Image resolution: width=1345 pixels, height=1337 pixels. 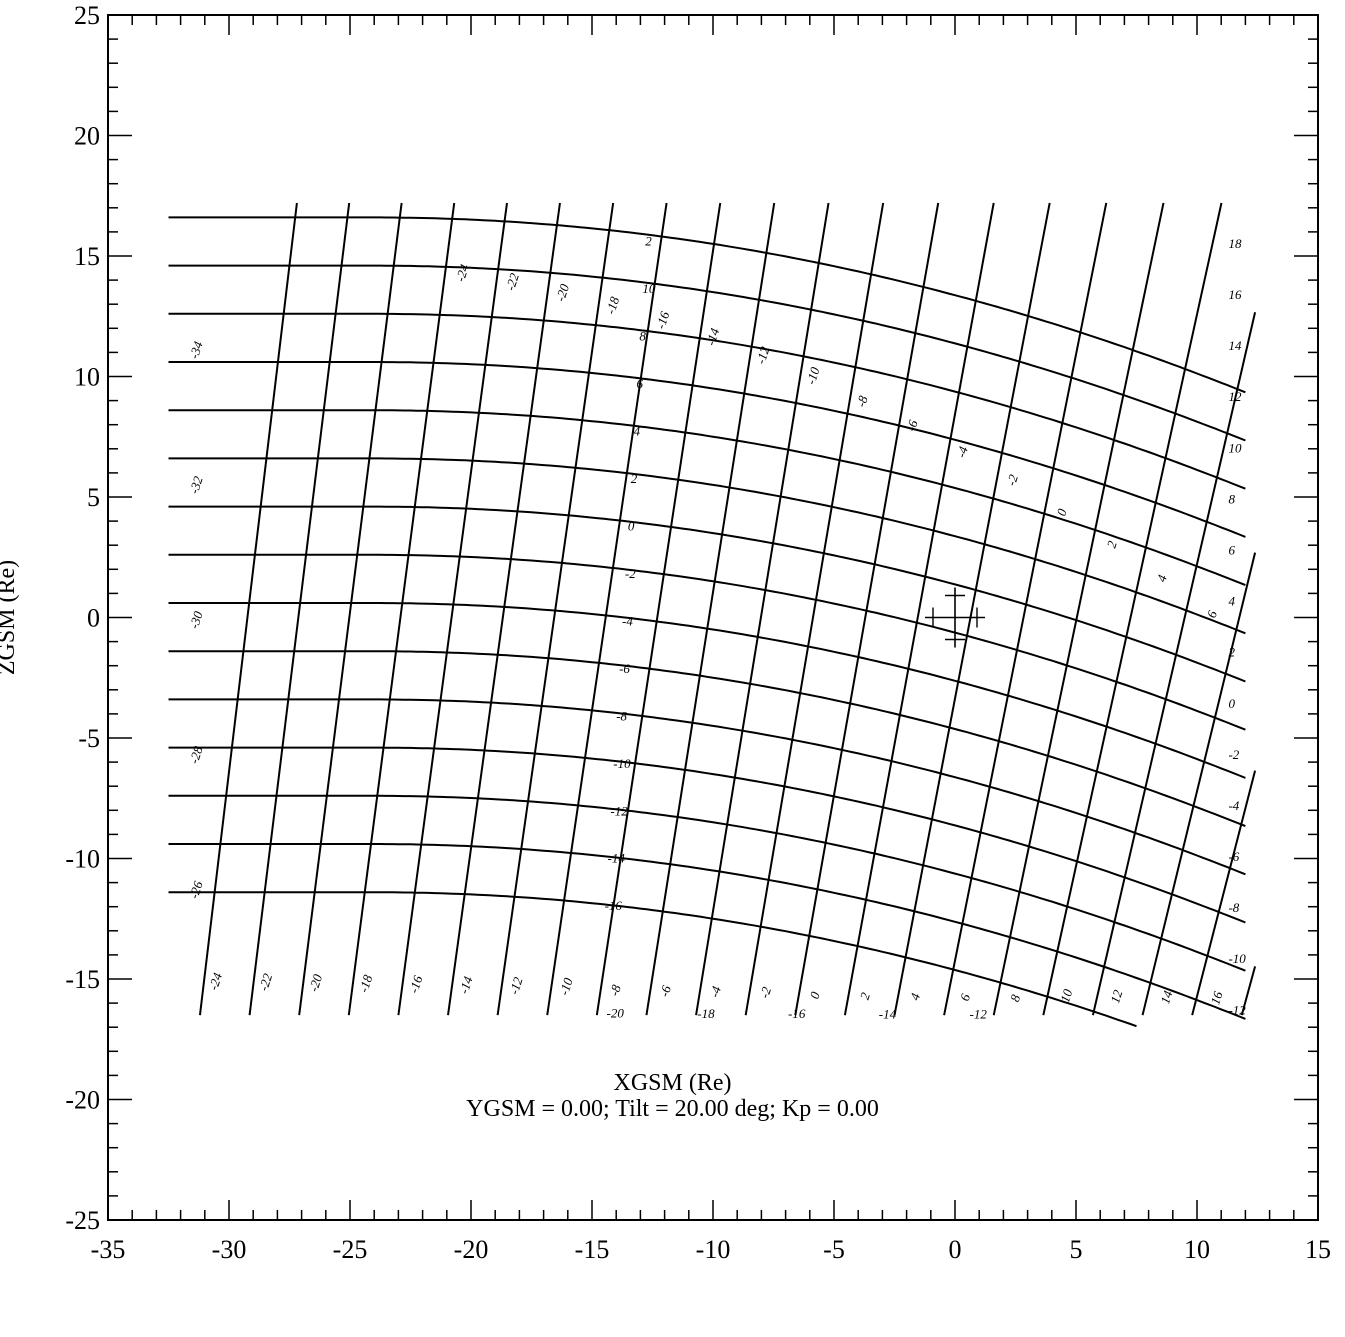 I want to click on grid-label-top: -12, so click(x=763, y=355).